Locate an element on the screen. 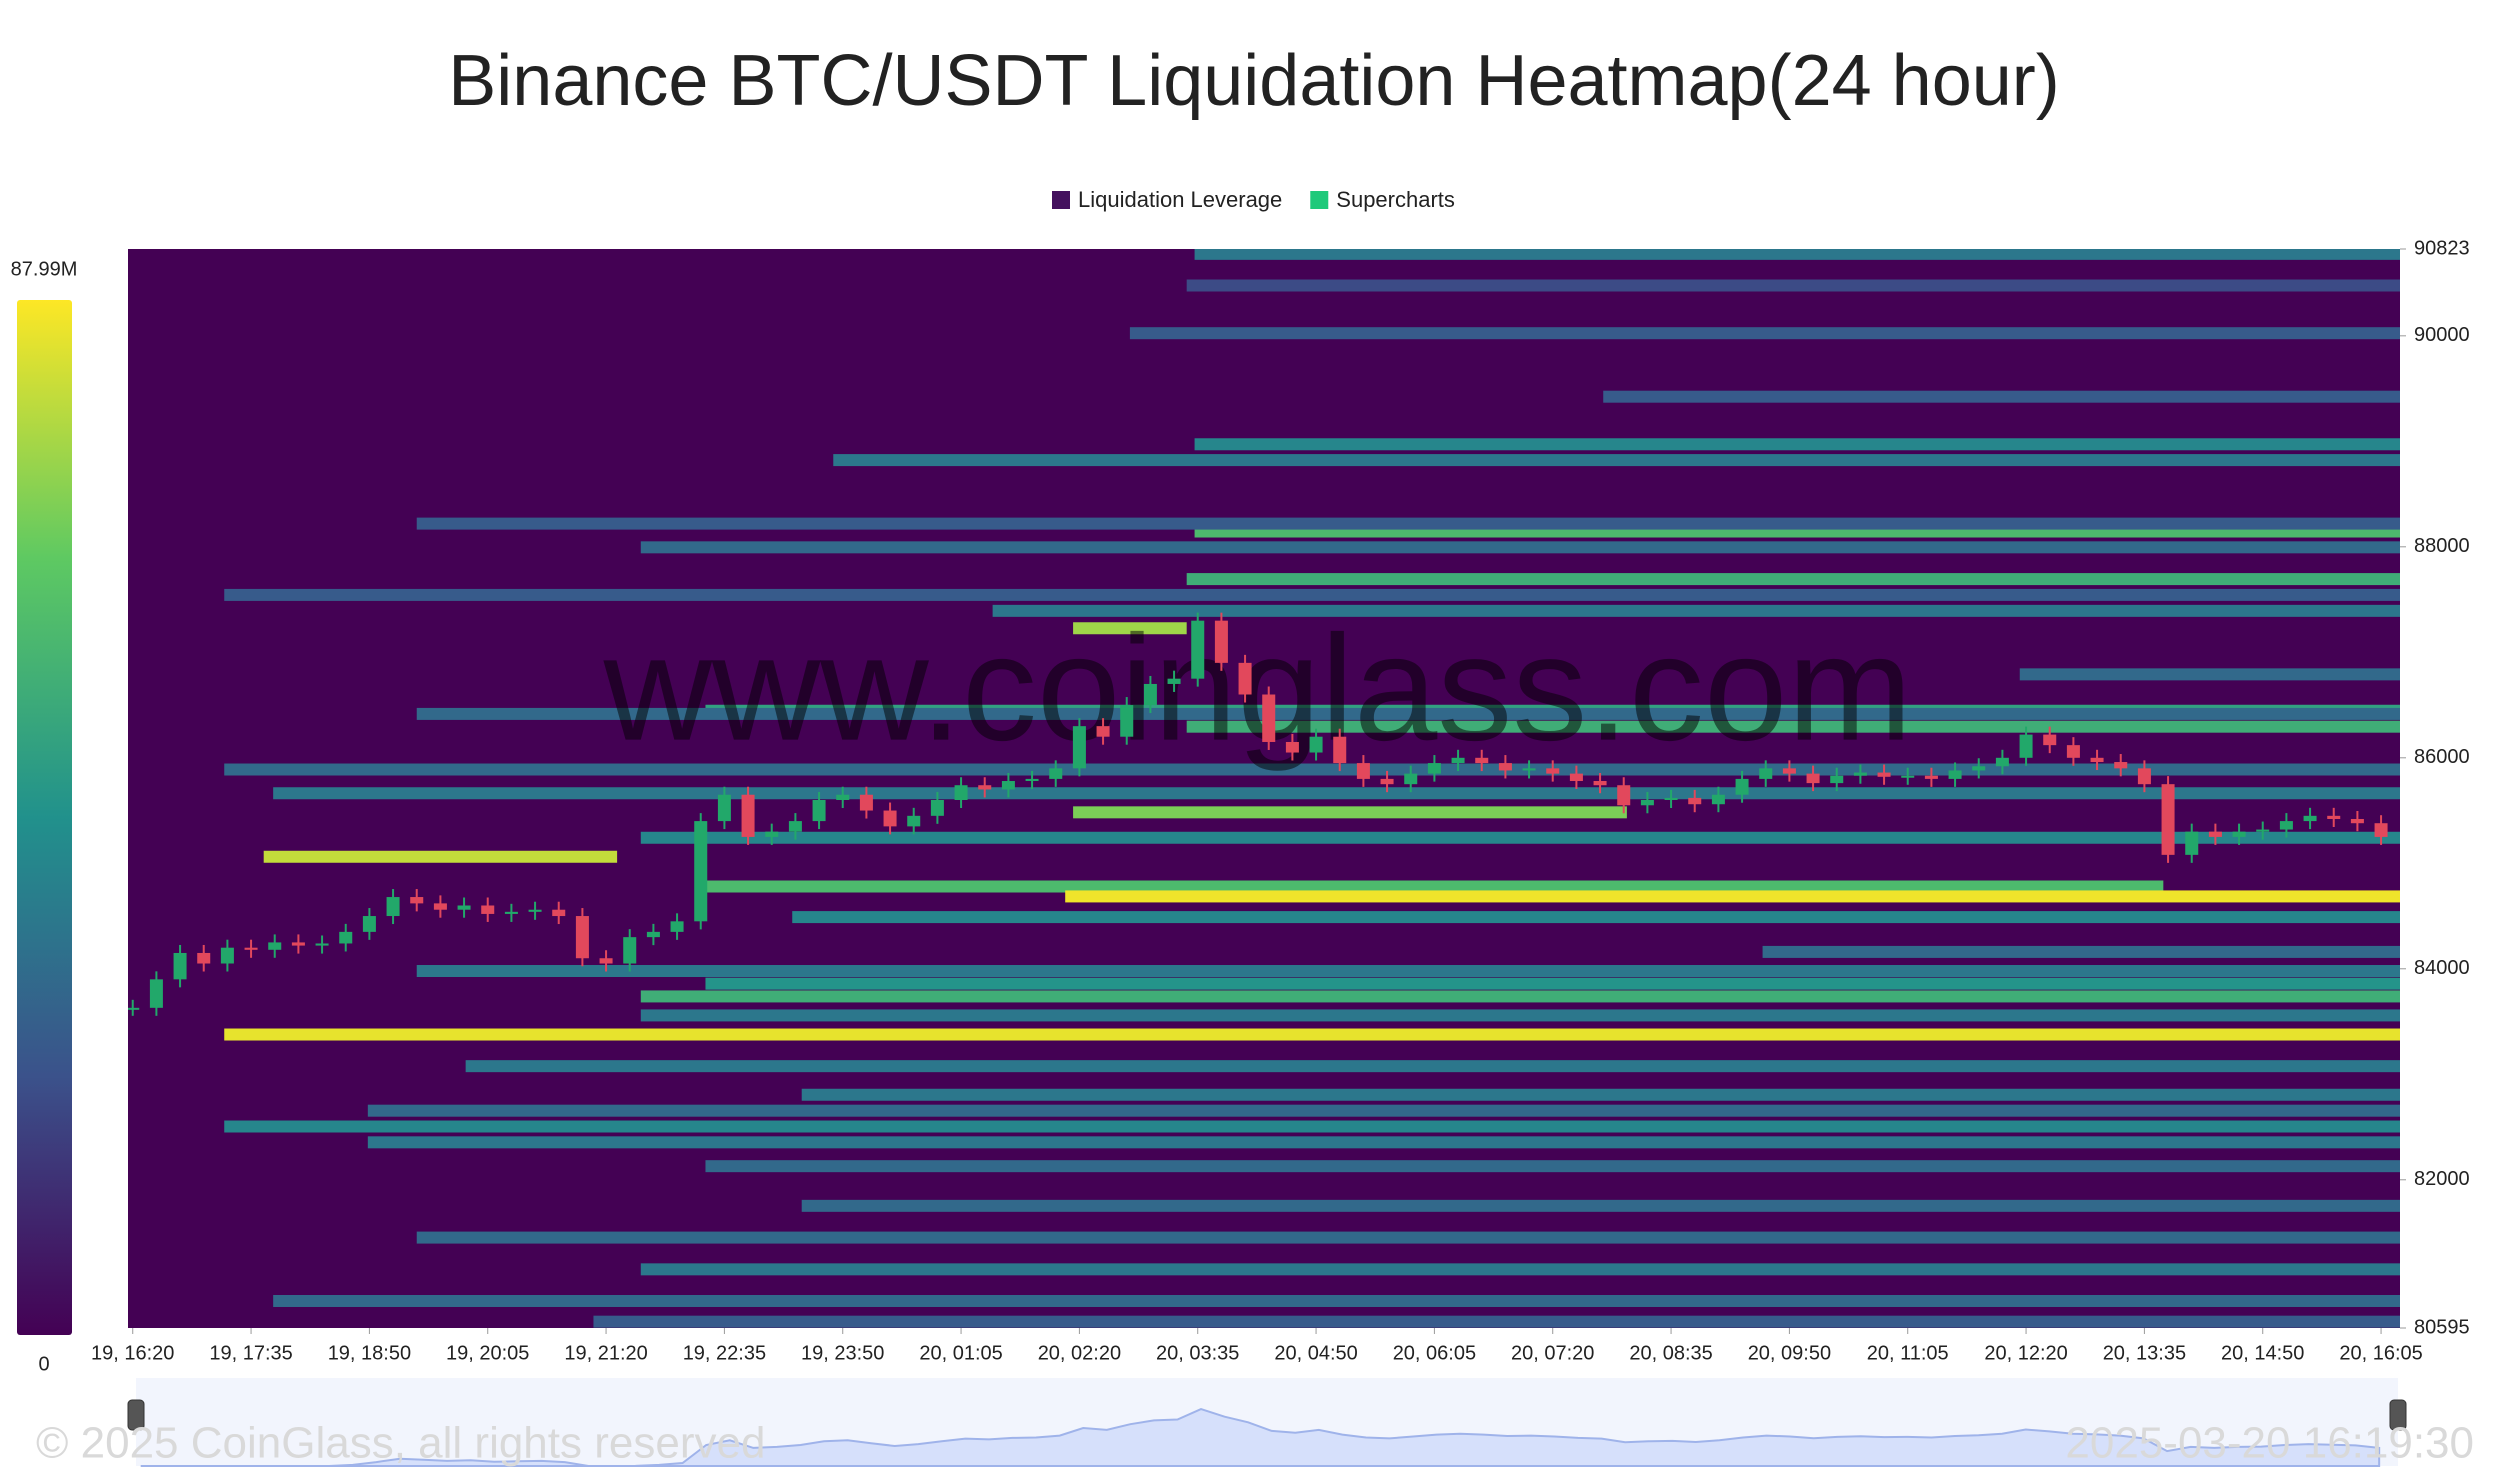 The width and height of the screenshot is (2500, 1476). x-tick-label: 19, 22:35 is located at coordinates (724, 1353).